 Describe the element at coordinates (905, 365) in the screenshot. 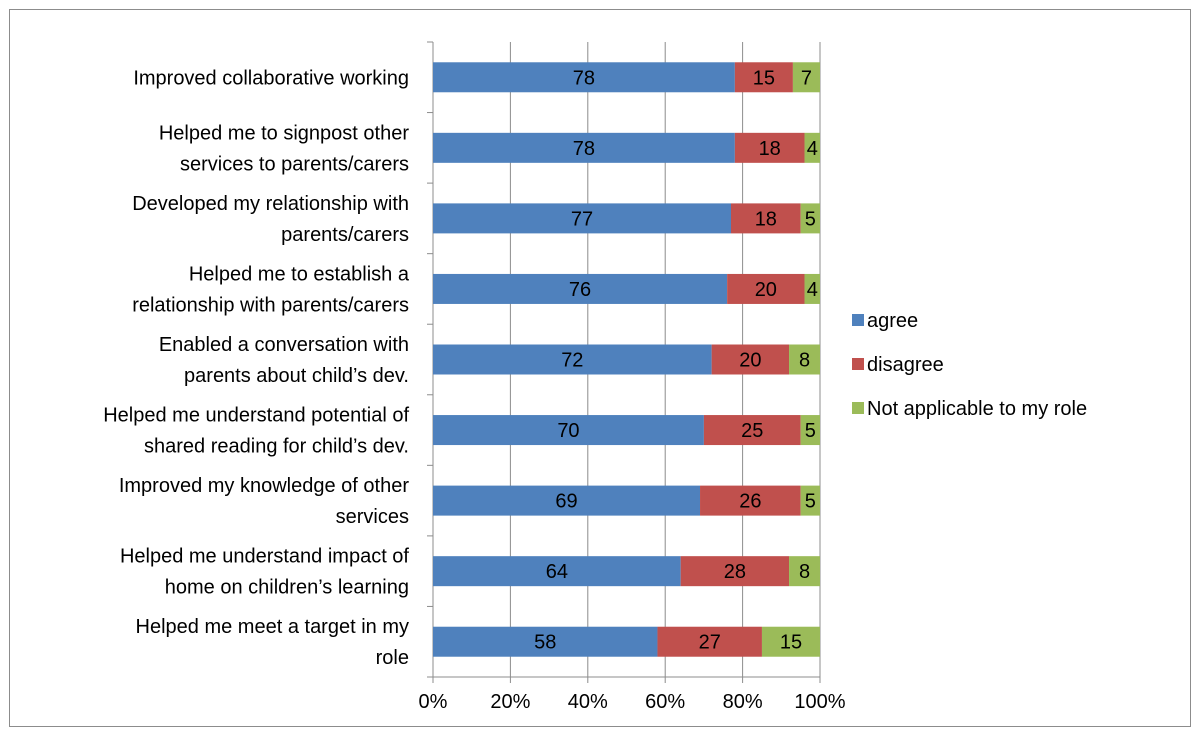

I see `legend-label: disagree` at that location.